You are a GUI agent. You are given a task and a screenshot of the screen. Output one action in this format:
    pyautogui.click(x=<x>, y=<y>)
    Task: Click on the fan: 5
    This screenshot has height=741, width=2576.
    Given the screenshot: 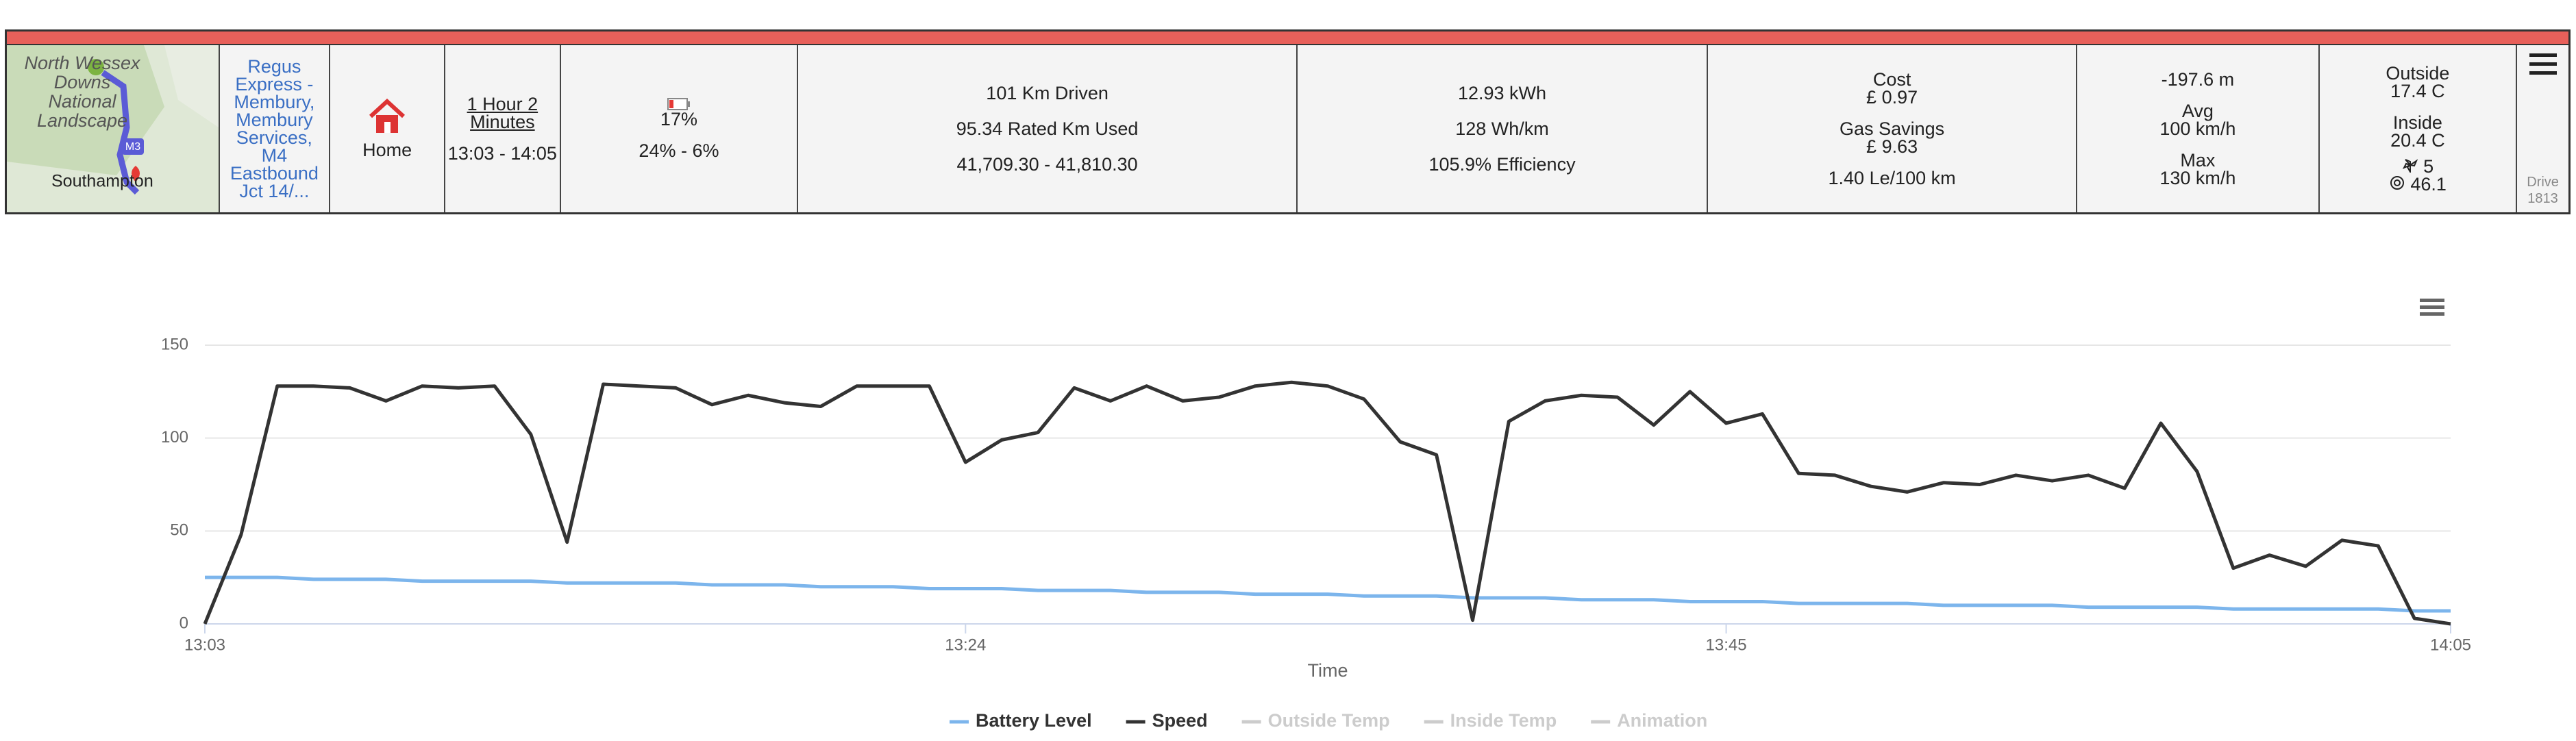 What is the action you would take?
    pyautogui.click(x=2428, y=166)
    